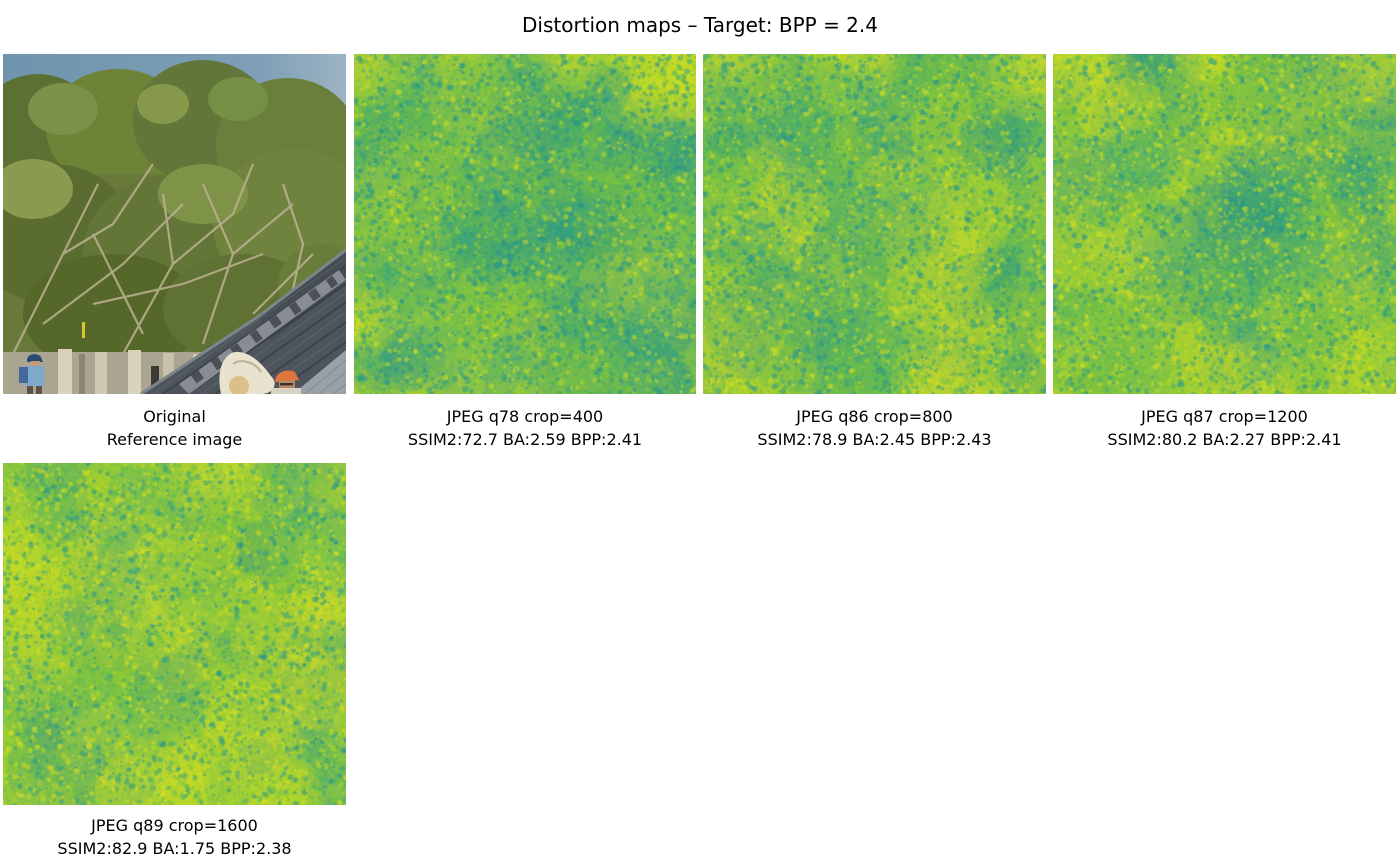 The image size is (1400, 868). I want to click on distortion-map-q87, so click(1224, 224).